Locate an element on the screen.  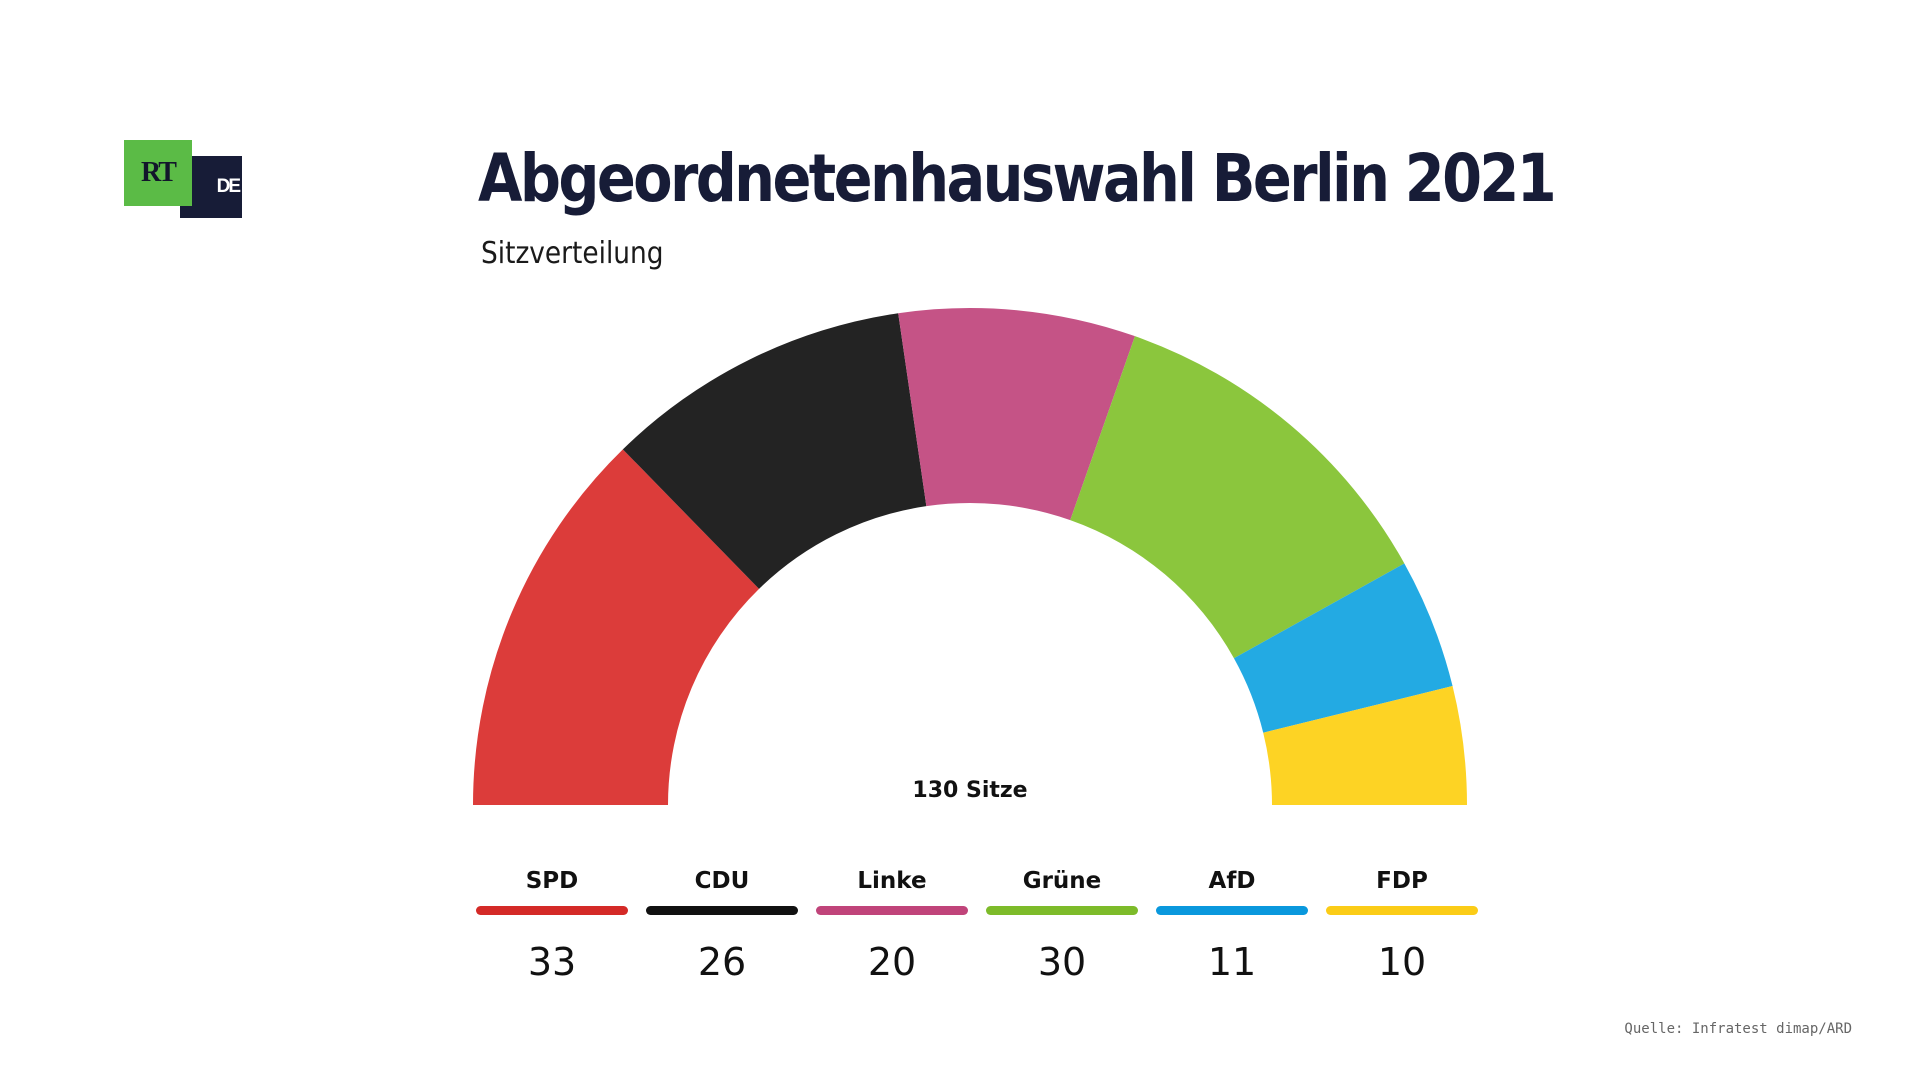
segment-cdu is located at coordinates (774, 451).